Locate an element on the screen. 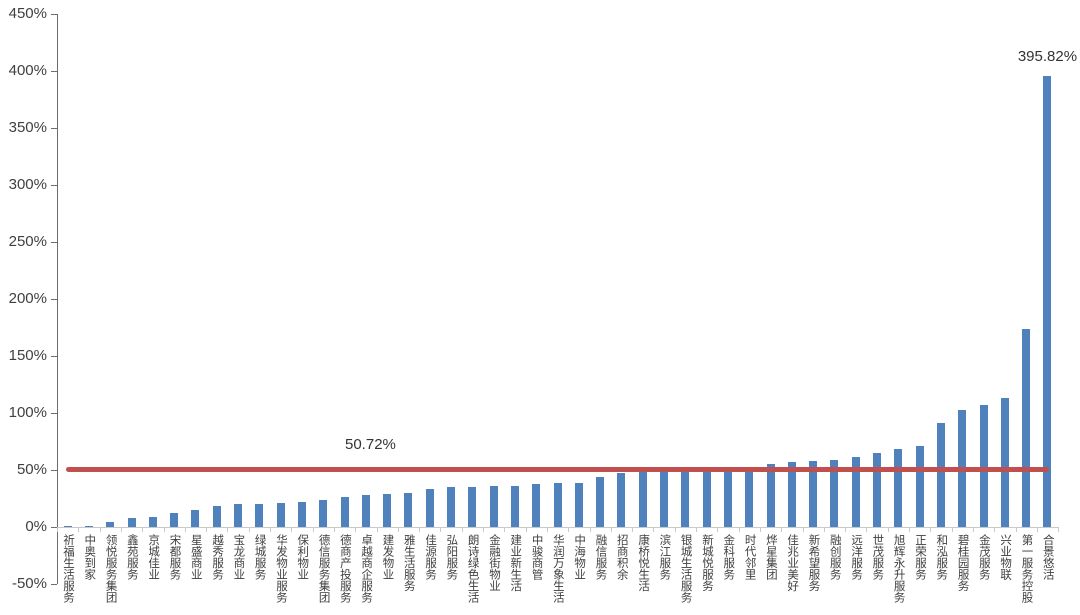  y-axis-tick-label: 50% is located at coordinates (31, 469).